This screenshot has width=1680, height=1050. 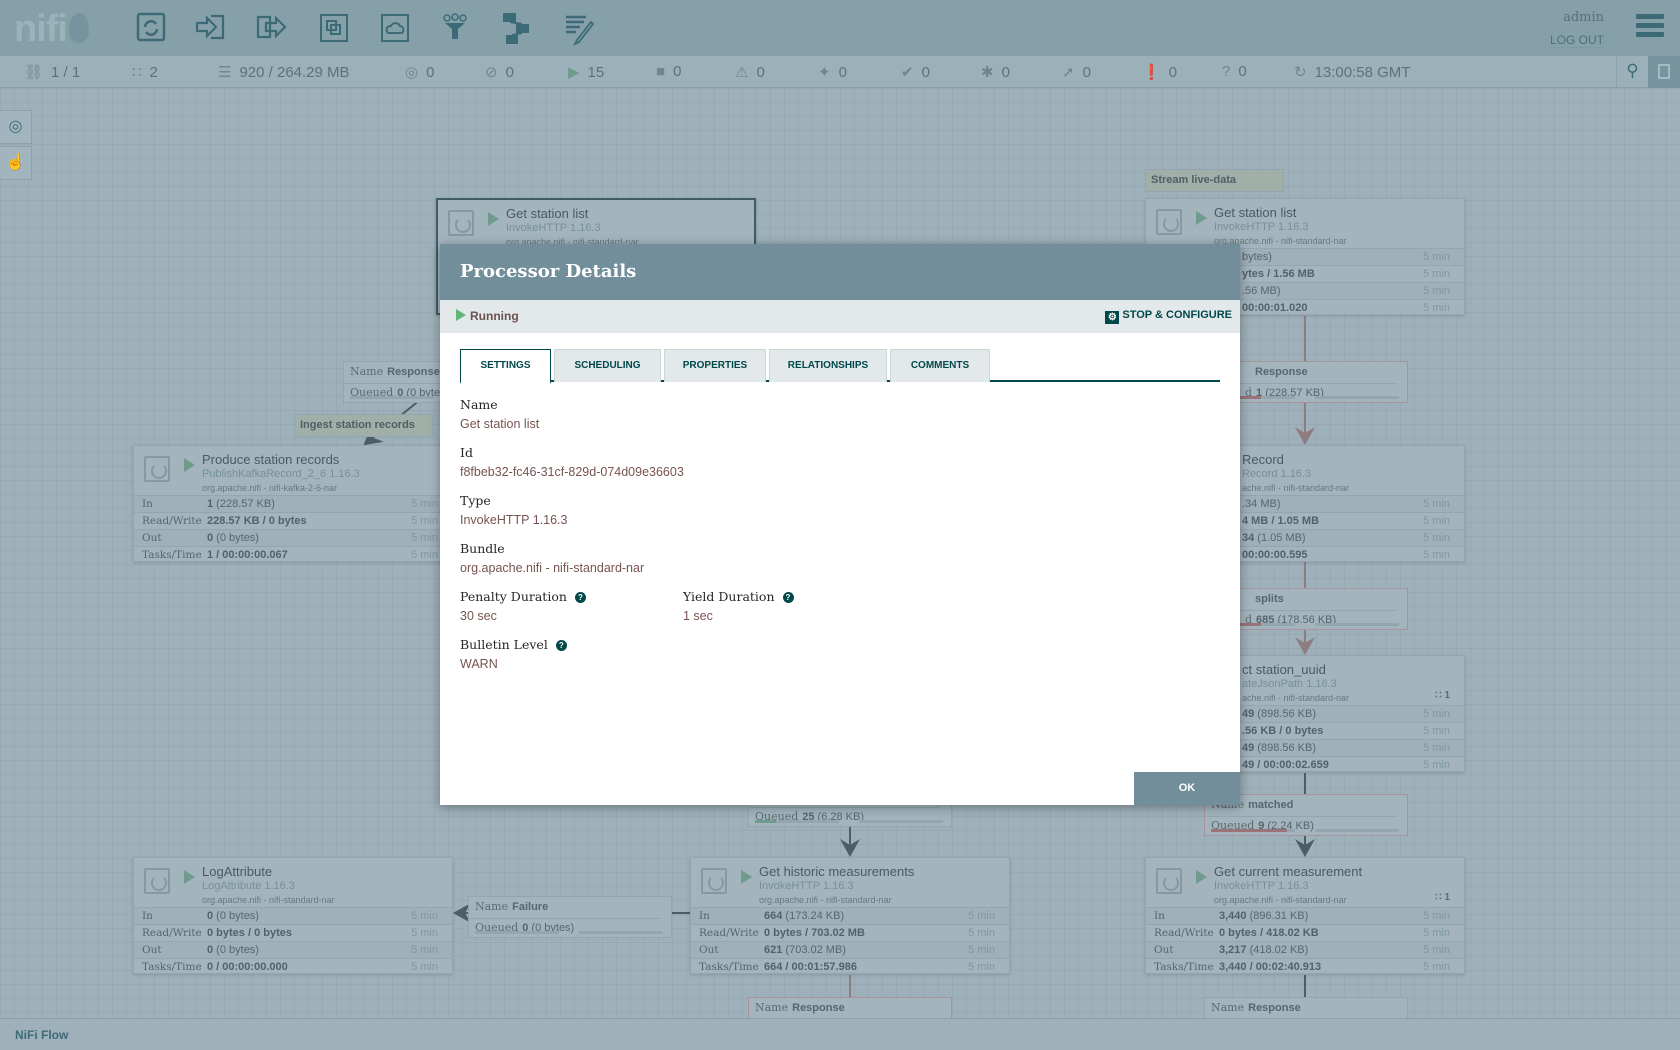 I want to click on canvas-label: Ingest station records, so click(x=363, y=425).